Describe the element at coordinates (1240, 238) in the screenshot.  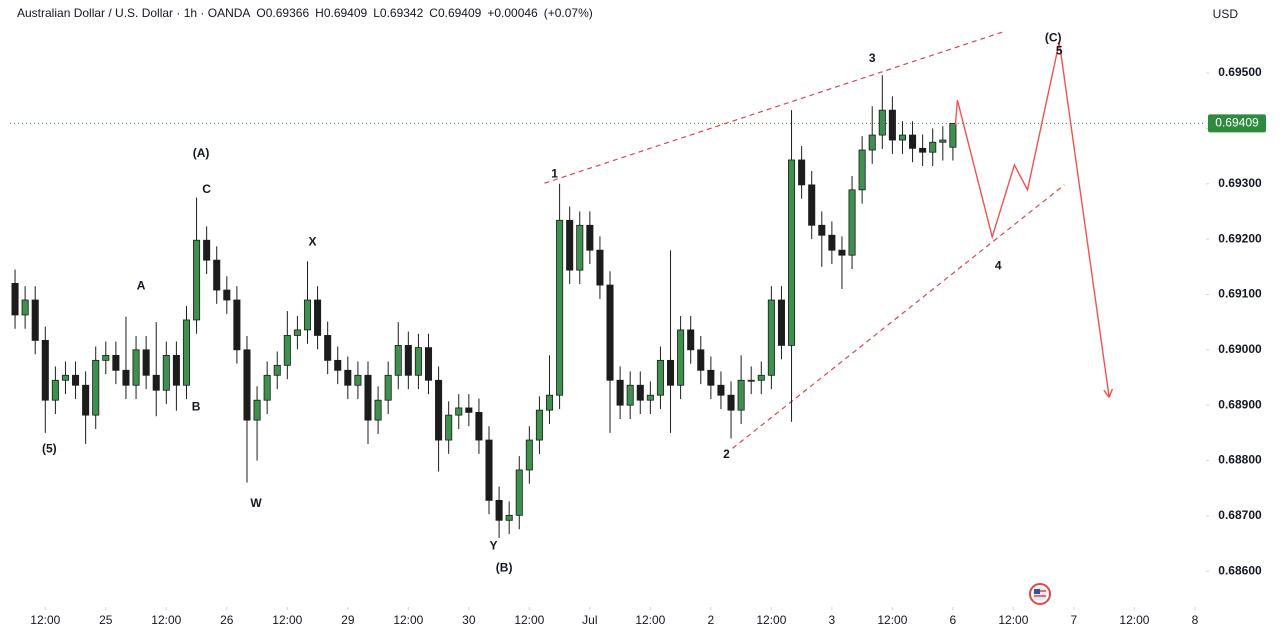
I see `y-tick-label: 0.69200` at that location.